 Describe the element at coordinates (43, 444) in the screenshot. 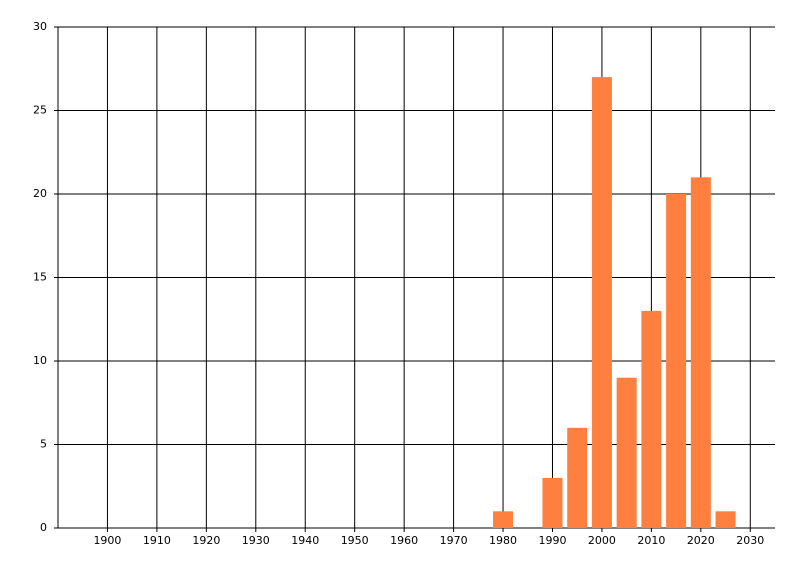

I see `y-tick-label: 5` at that location.